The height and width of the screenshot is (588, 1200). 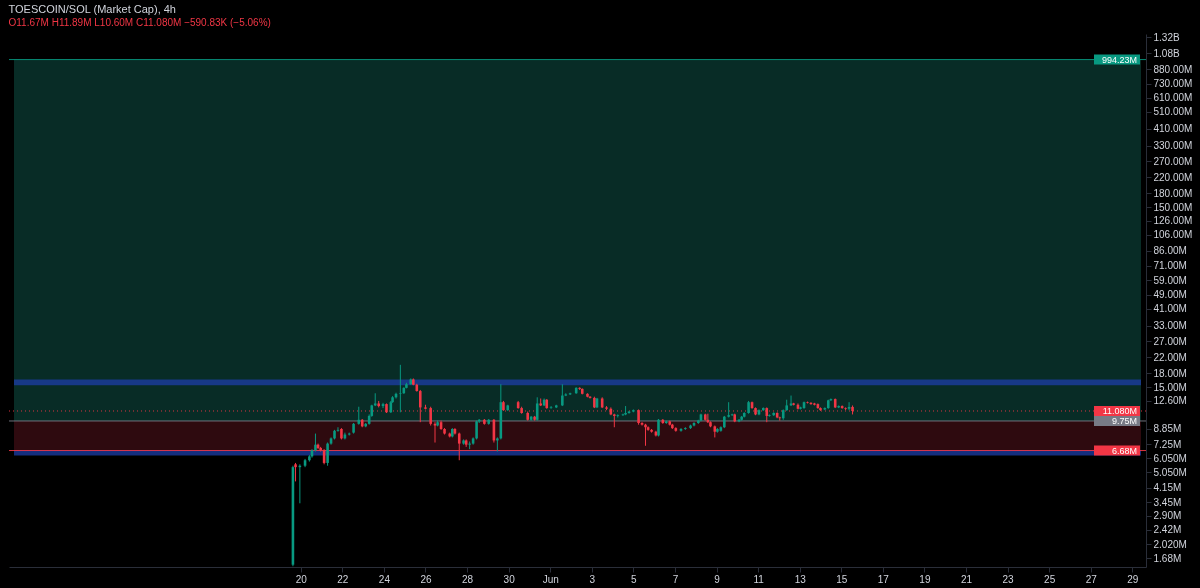 I want to click on y-tick-label: 1.32B, so click(x=1166, y=37).